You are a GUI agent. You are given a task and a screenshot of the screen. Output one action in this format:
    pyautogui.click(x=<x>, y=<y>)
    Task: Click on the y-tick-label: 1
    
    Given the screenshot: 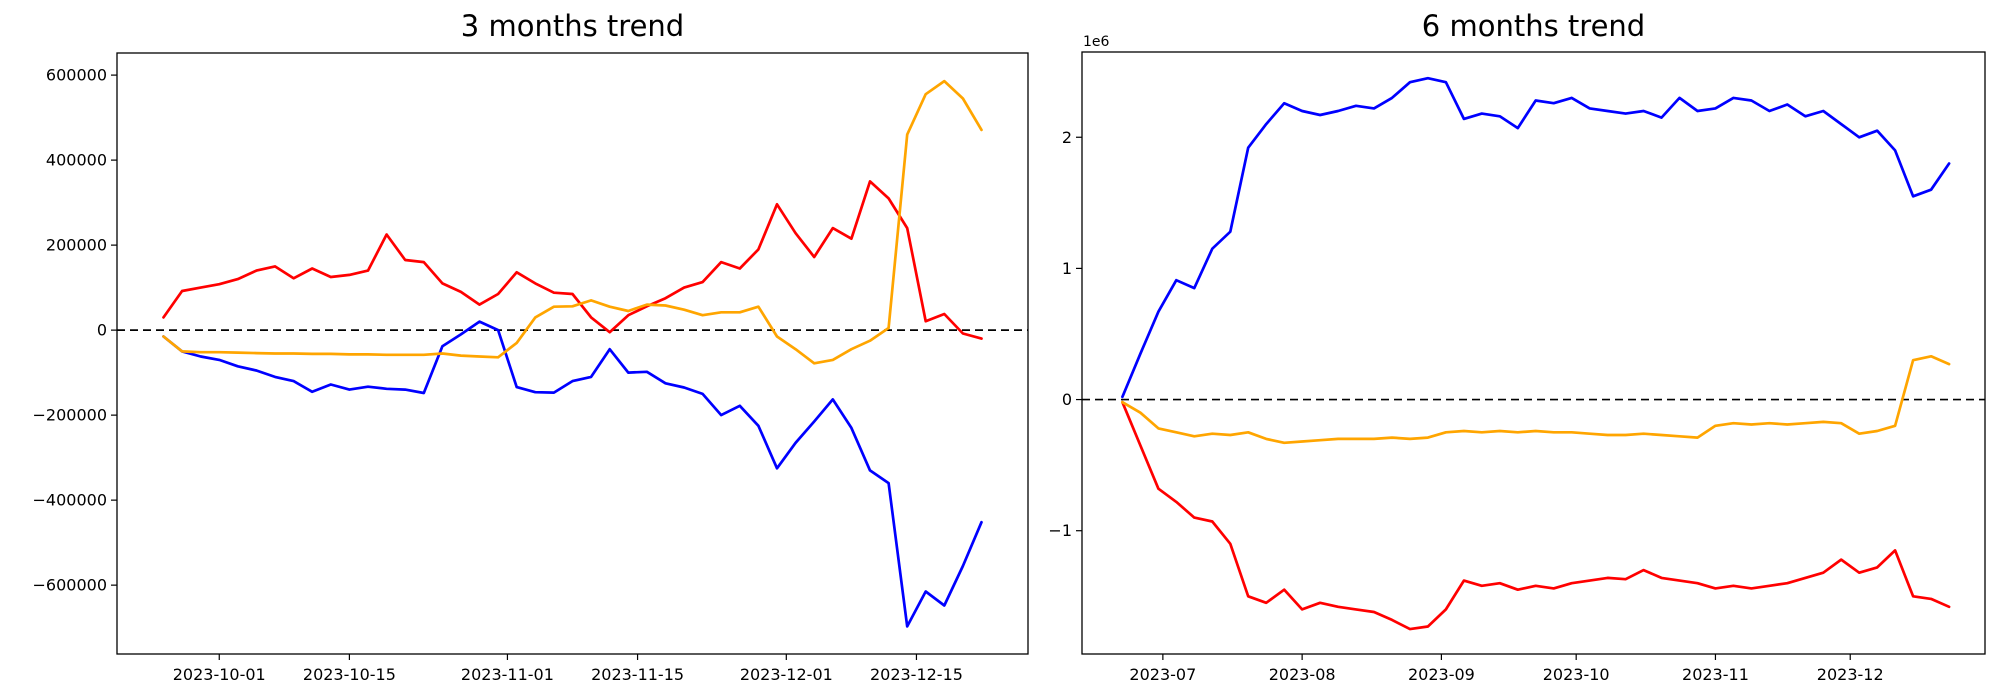 What is the action you would take?
    pyautogui.click(x=1067, y=268)
    